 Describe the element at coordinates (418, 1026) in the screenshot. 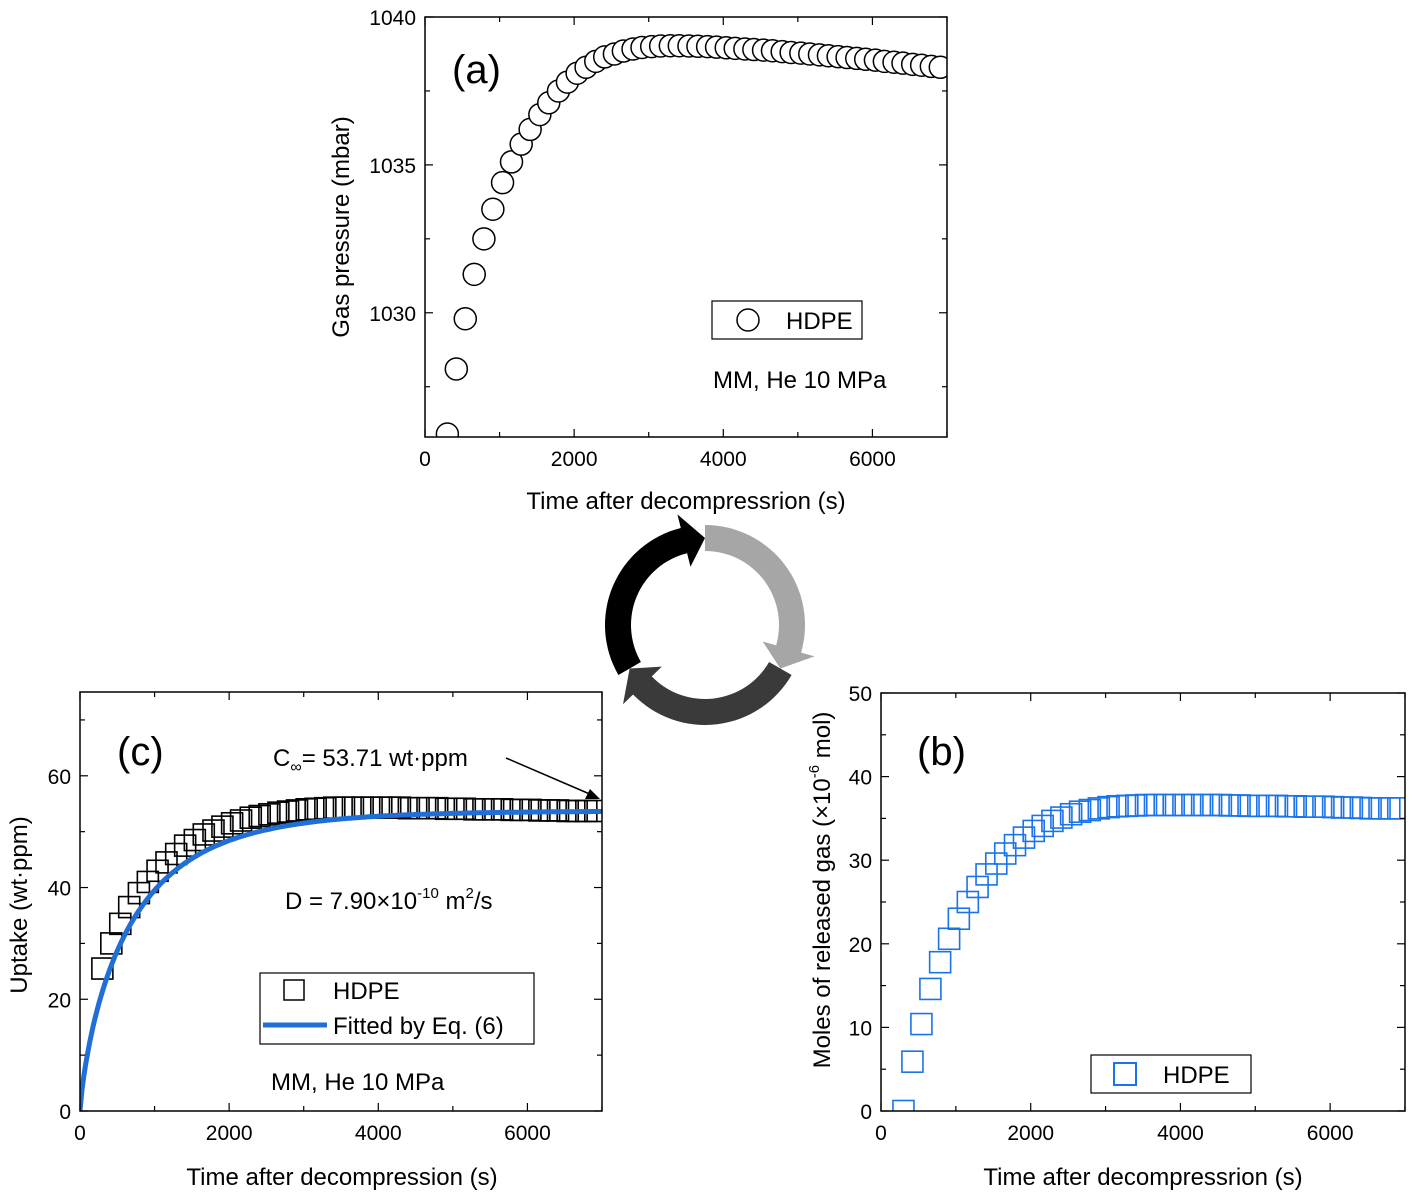

I see `panel-c-legend-label-fit: Fitted by Eq. (6)` at that location.